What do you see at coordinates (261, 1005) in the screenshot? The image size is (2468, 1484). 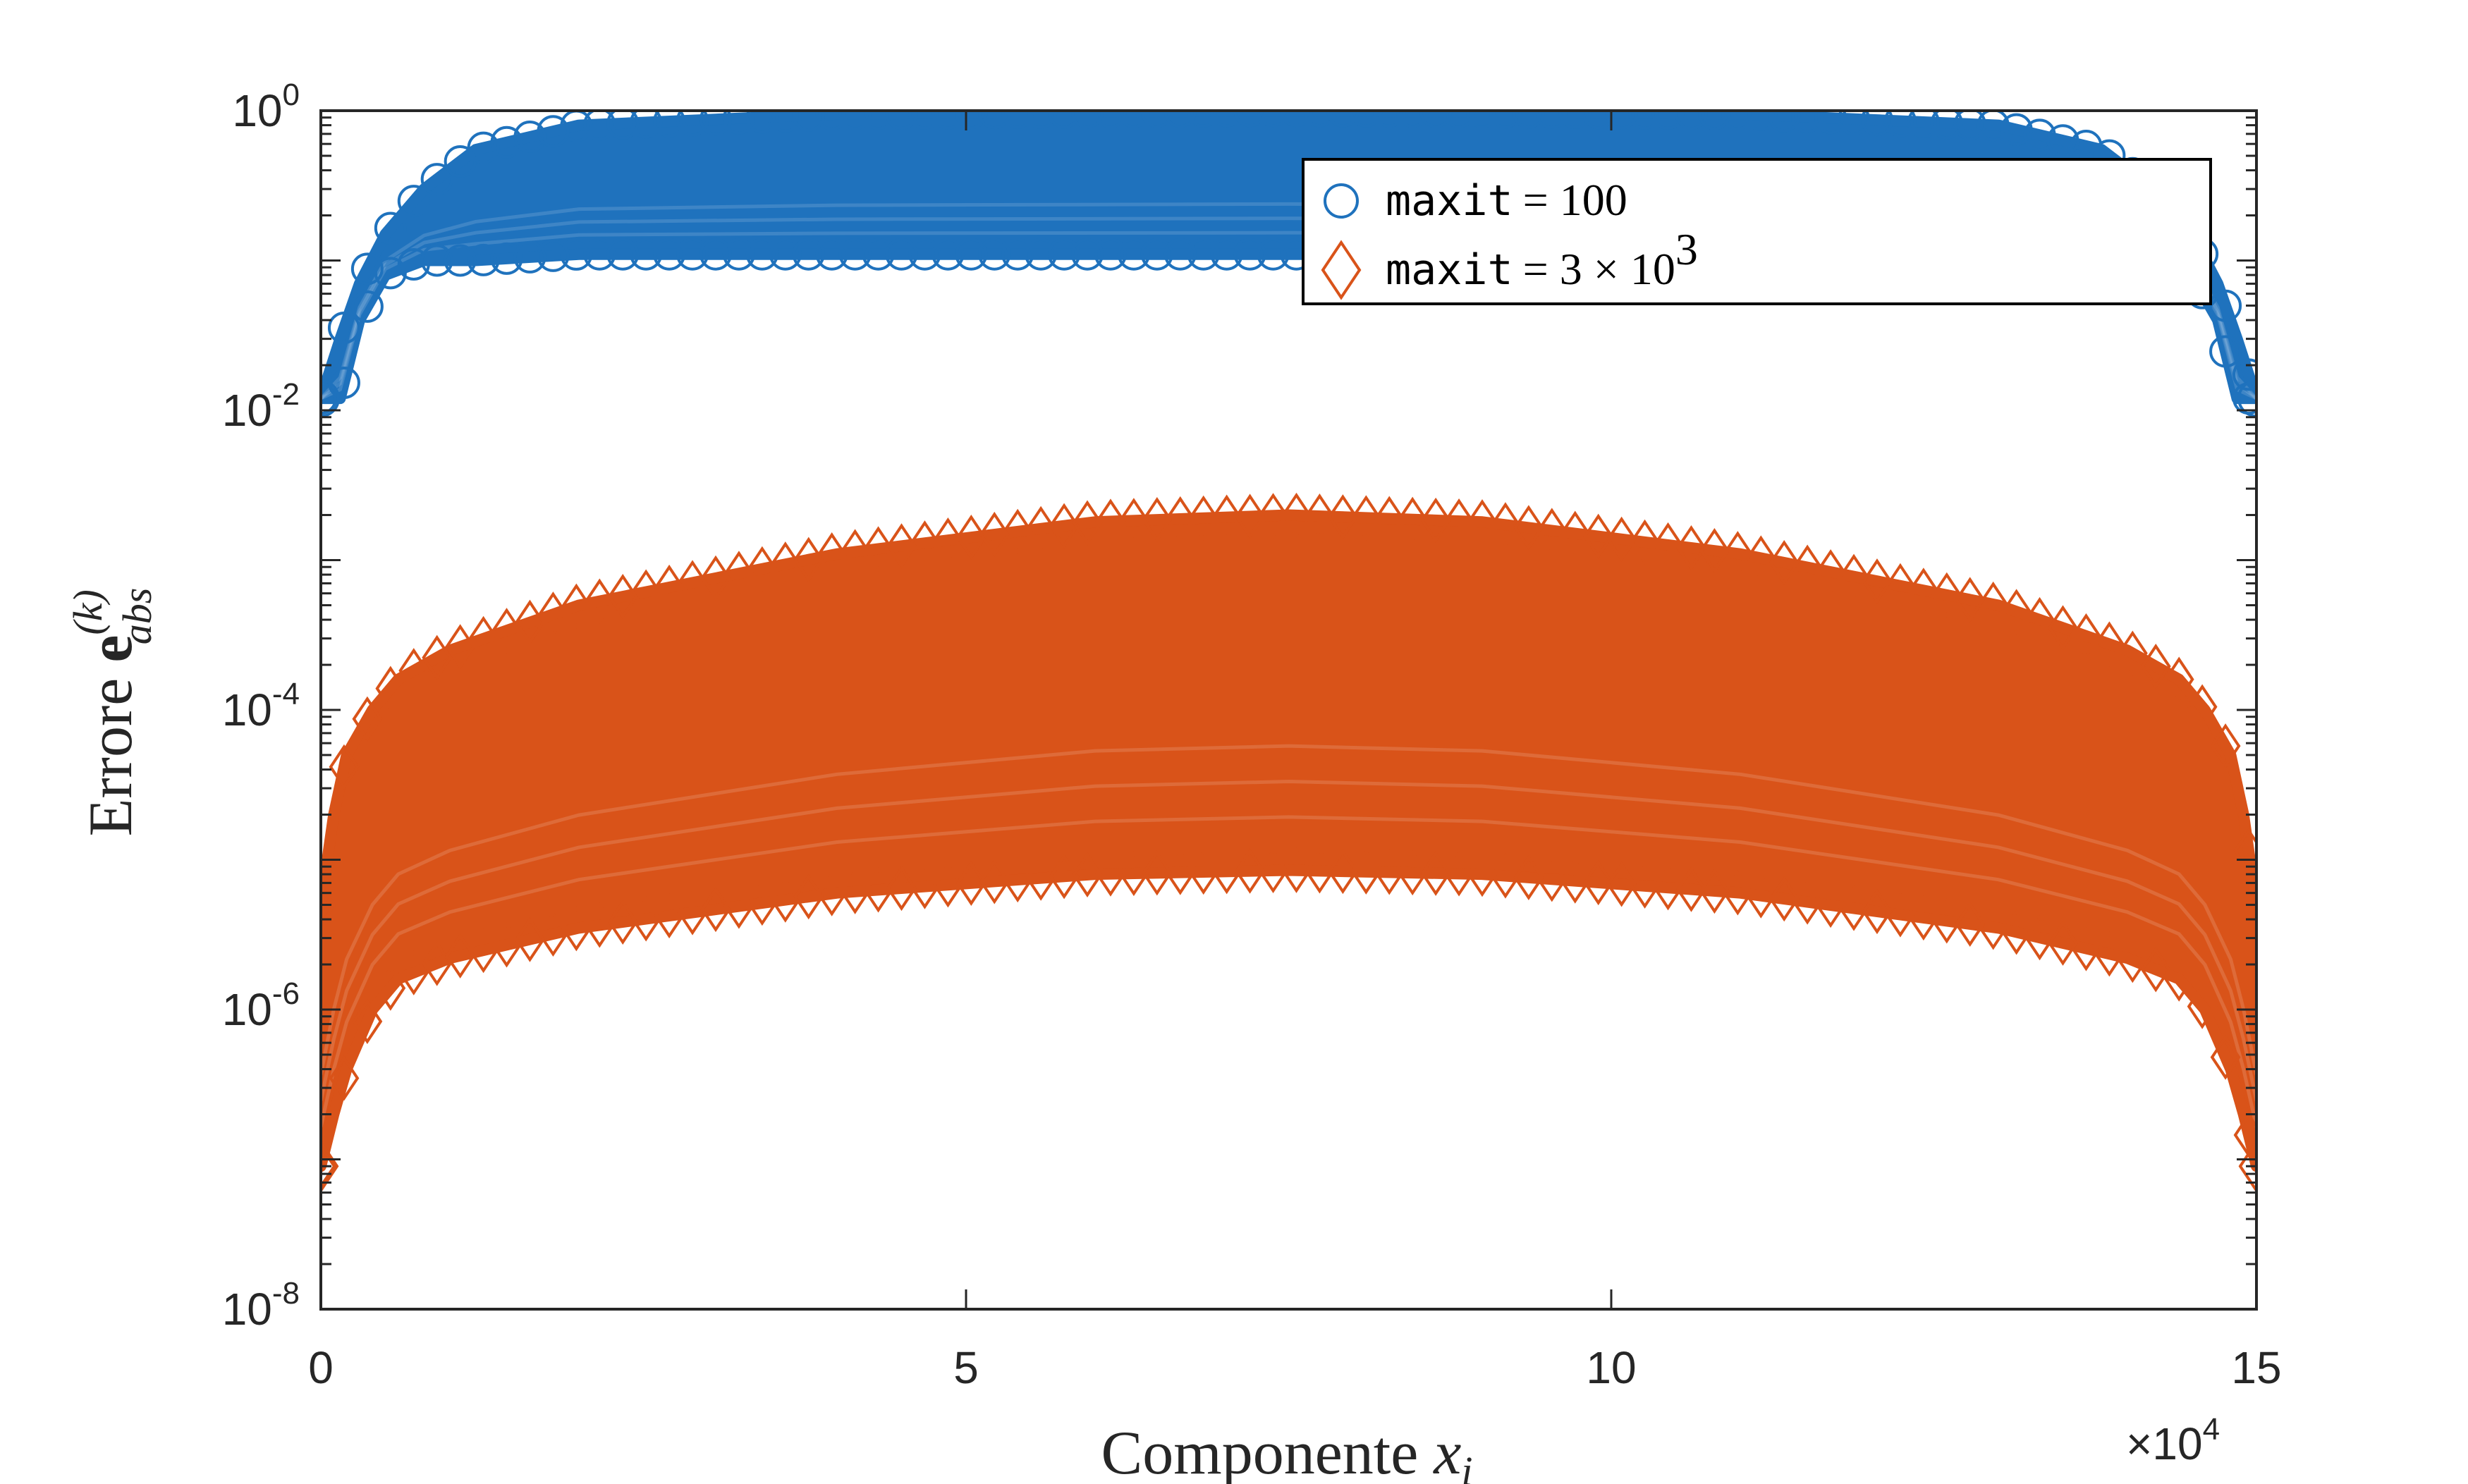 I see `y-tick-label: 10⁻⁶` at bounding box center [261, 1005].